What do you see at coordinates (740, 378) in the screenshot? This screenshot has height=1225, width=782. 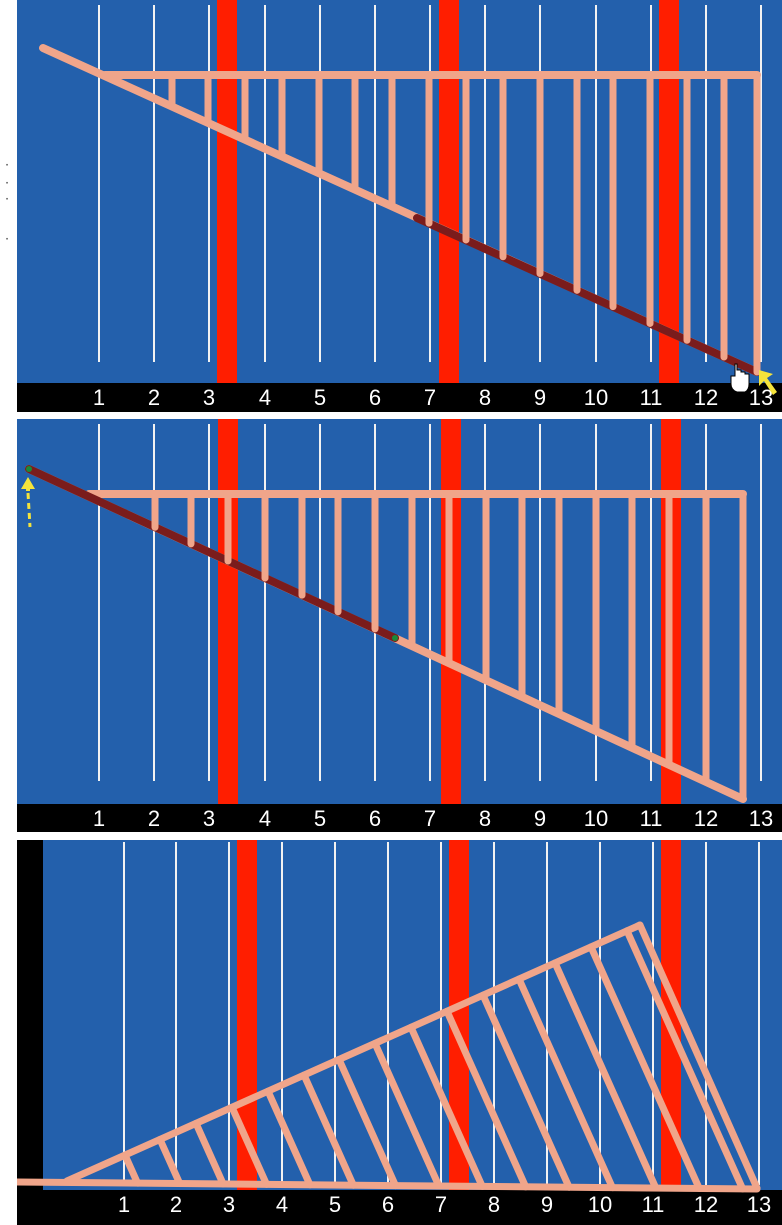 I see `hand-cursor-icon` at bounding box center [740, 378].